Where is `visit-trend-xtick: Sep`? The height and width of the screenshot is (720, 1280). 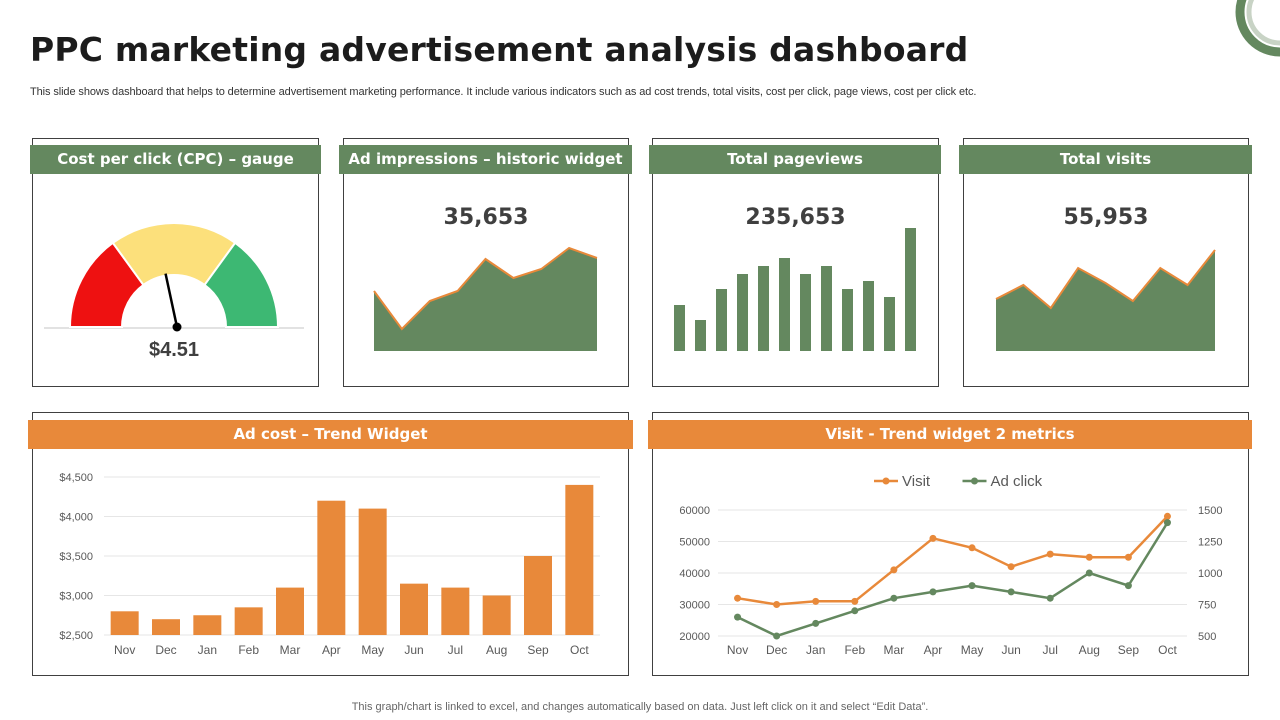 visit-trend-xtick: Sep is located at coordinates (1129, 650).